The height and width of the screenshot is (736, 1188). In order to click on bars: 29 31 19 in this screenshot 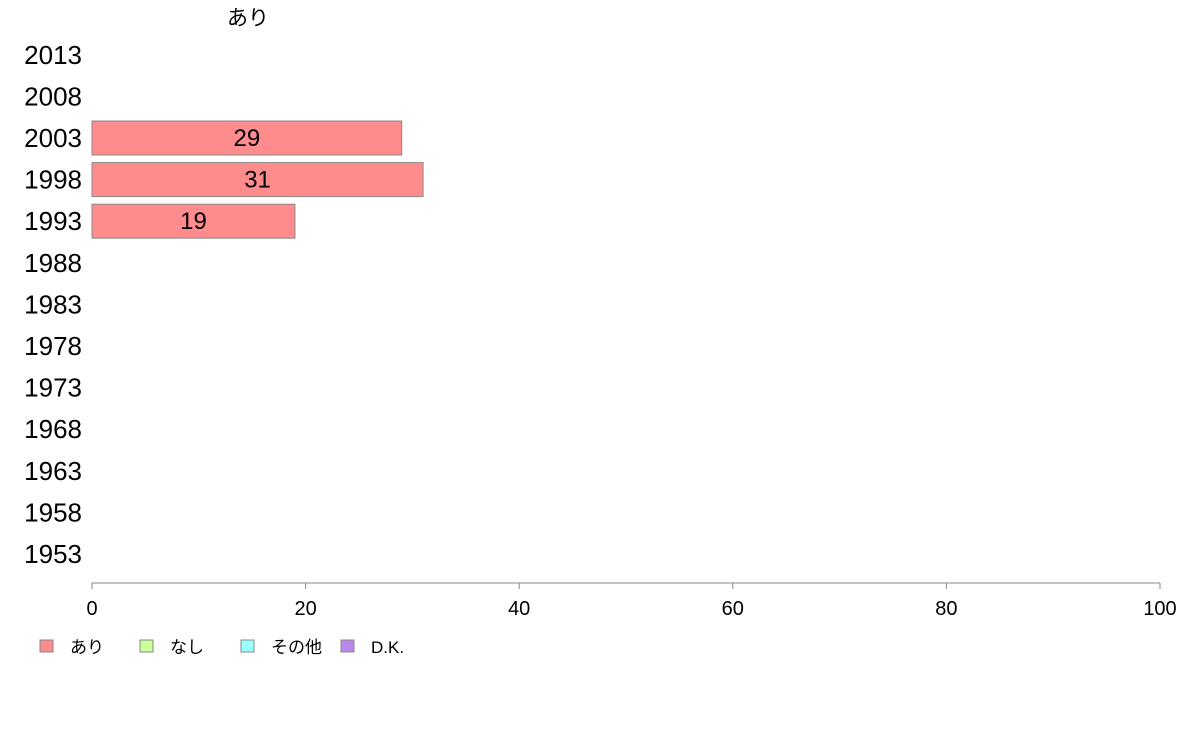, I will do `click(257, 179)`.